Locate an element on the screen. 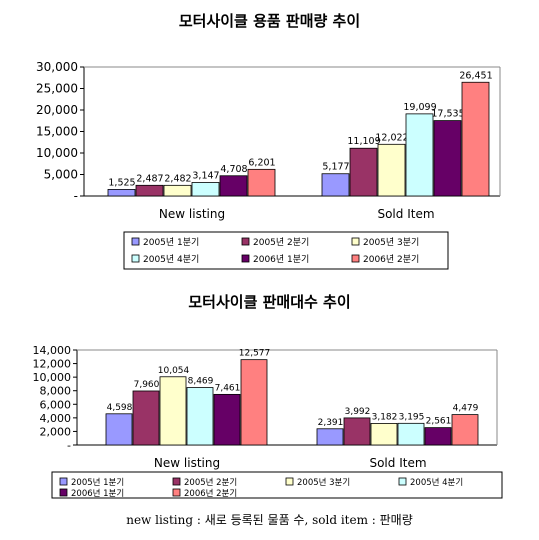 The height and width of the screenshot is (540, 539). bar-value-label: 2,487 is located at coordinates (149, 178).